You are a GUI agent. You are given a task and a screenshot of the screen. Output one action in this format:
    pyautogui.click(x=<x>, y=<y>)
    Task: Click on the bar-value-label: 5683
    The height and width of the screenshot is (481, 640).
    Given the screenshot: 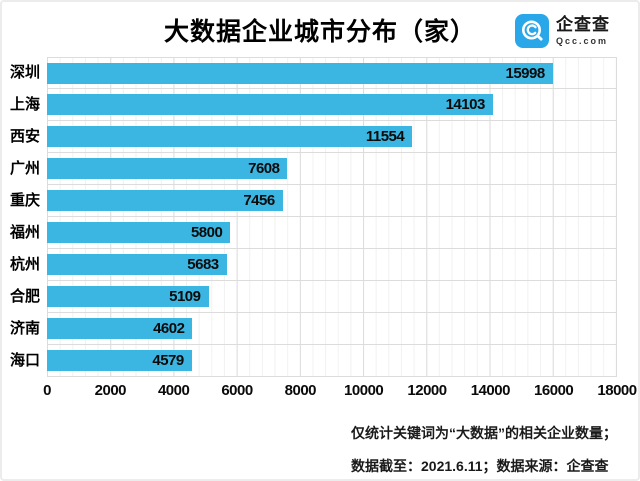 What is the action you would take?
    pyautogui.click(x=203, y=264)
    